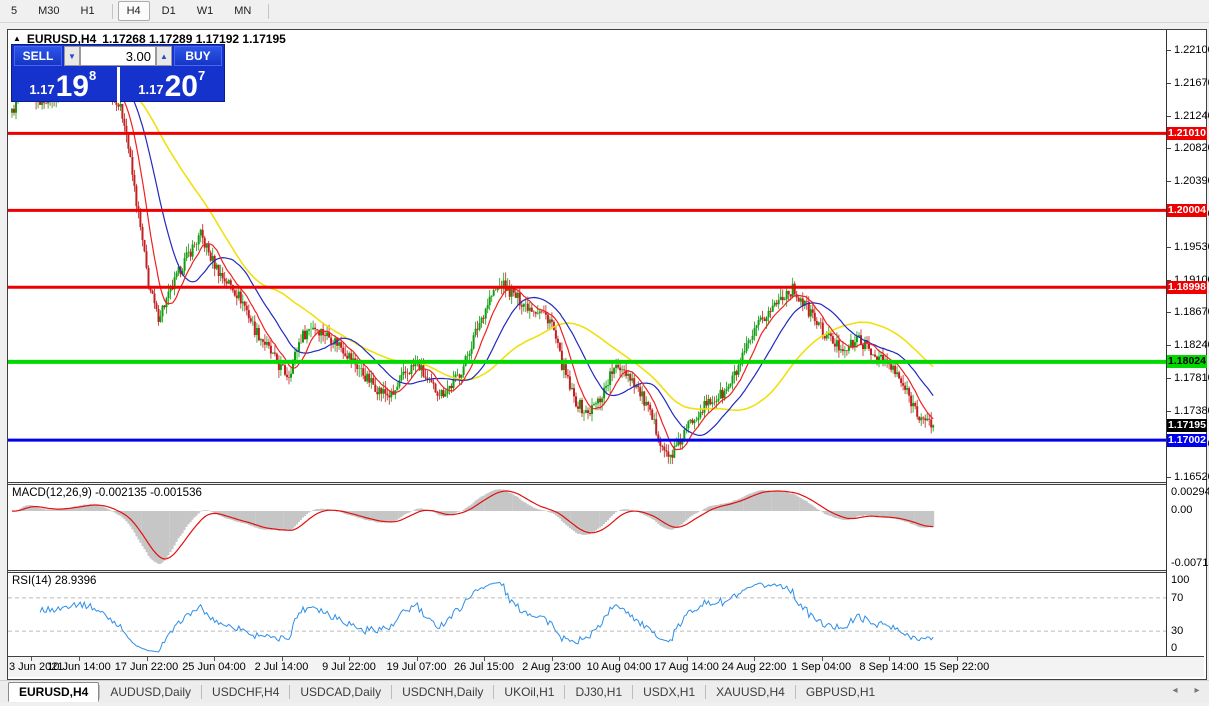 Image resolution: width=1209 pixels, height=706 pixels. I want to click on macd-canvas, so click(587, 527).